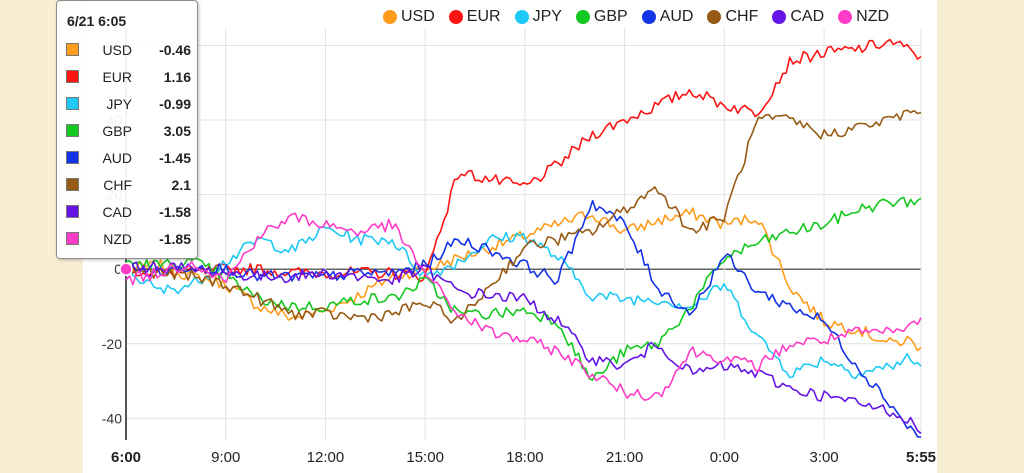 The height and width of the screenshot is (473, 1024). Describe the element at coordinates (112, 418) in the screenshot. I see `y-tick-label: -40` at that location.